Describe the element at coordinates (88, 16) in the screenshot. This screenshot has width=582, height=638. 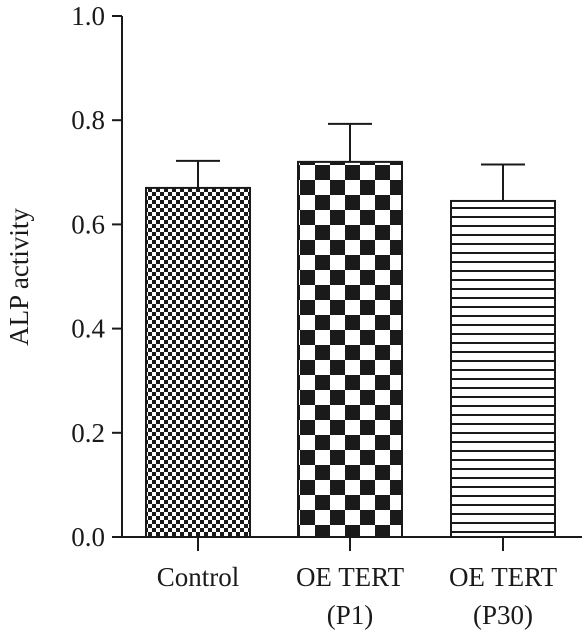
I see `y-tick-label: 1.0` at that location.